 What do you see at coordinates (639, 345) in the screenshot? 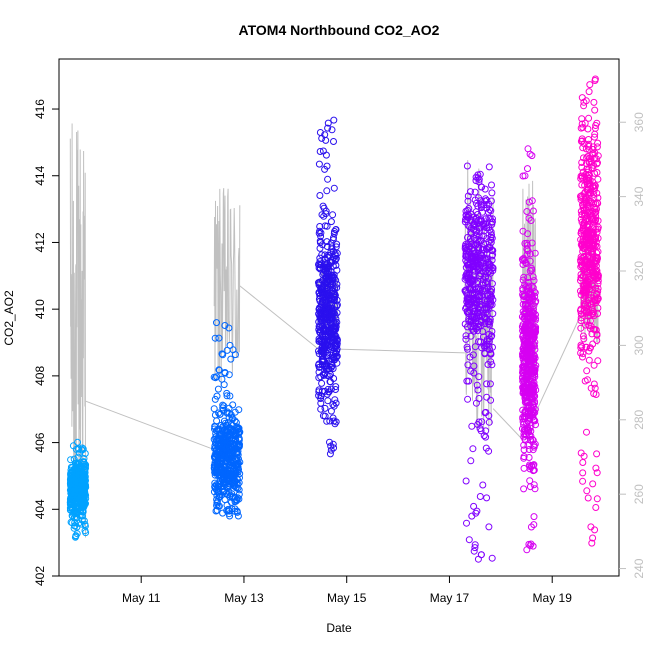
I see `y2-tick-label: 300` at bounding box center [639, 345].